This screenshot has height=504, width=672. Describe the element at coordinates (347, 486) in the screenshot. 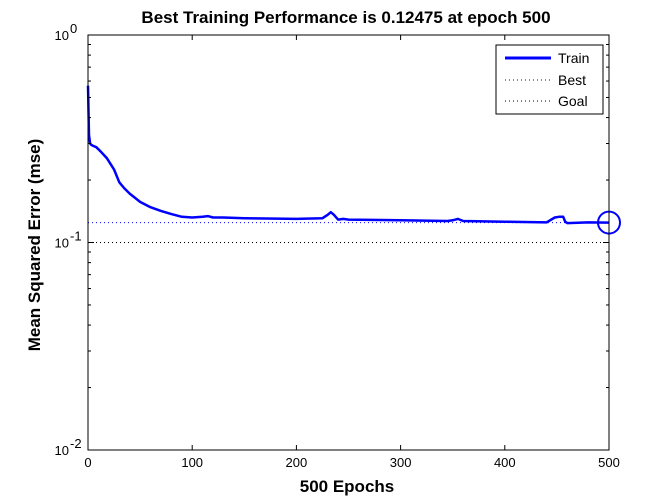

I see `x-axis-label: 500 Epochs` at that location.